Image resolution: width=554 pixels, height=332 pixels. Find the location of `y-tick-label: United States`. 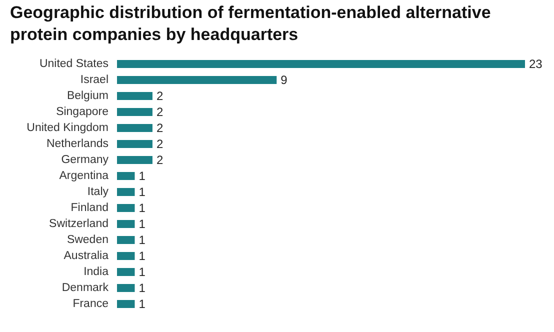

y-tick-label: United States is located at coordinates (74, 64).